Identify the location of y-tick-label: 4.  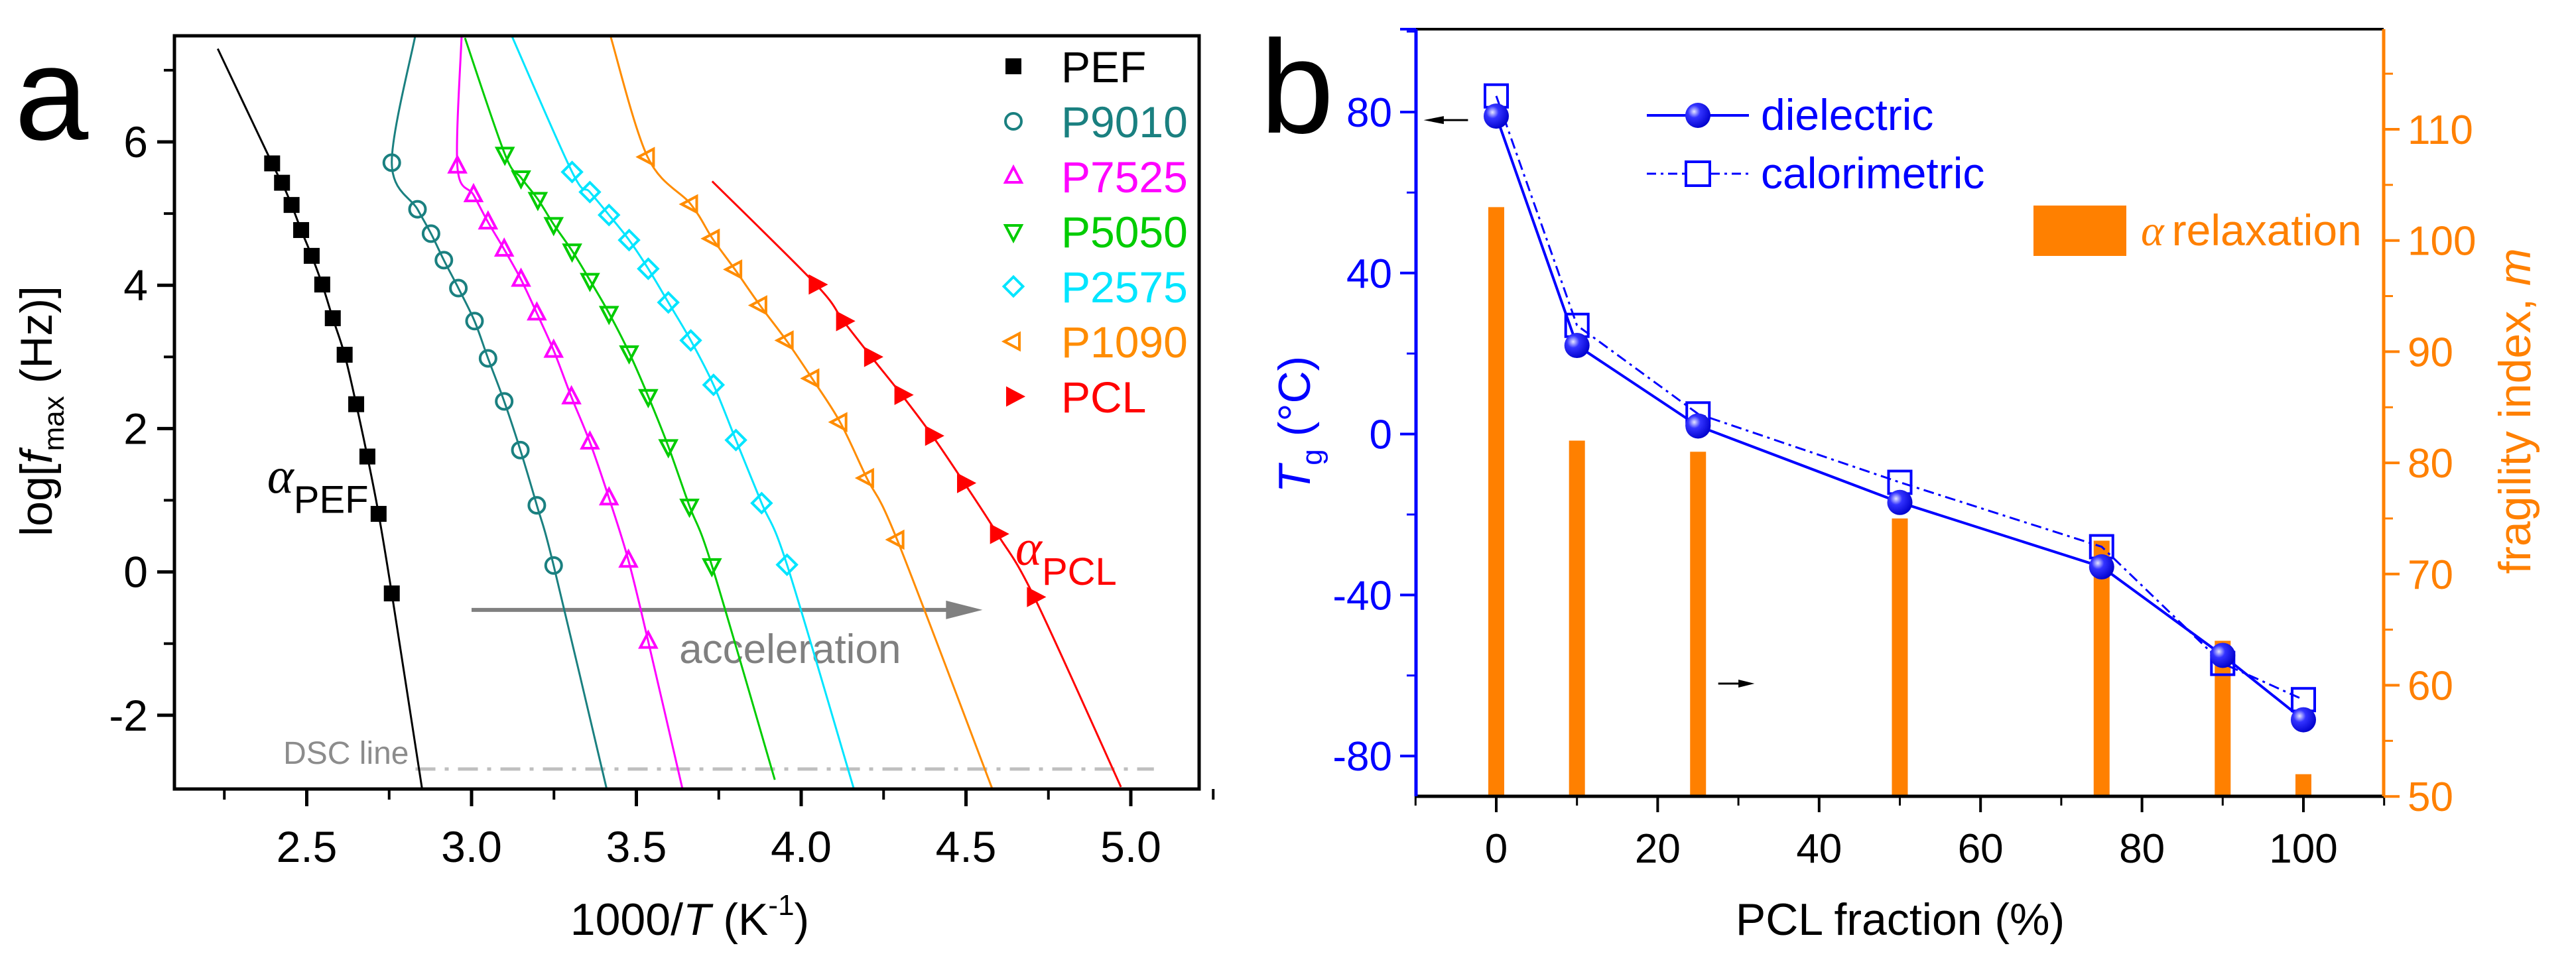
(136, 285).